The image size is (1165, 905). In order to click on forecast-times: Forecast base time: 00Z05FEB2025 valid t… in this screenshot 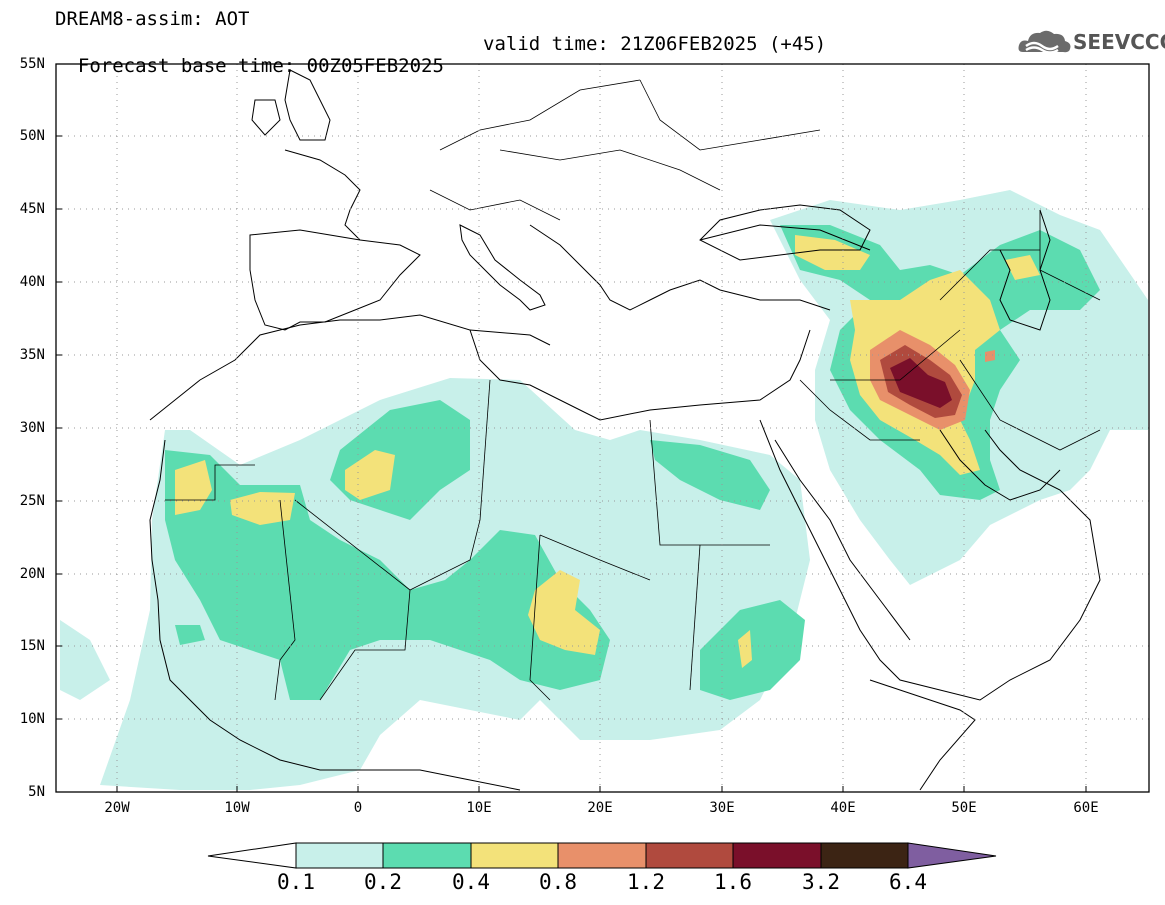, I will do `click(440, 66)`.